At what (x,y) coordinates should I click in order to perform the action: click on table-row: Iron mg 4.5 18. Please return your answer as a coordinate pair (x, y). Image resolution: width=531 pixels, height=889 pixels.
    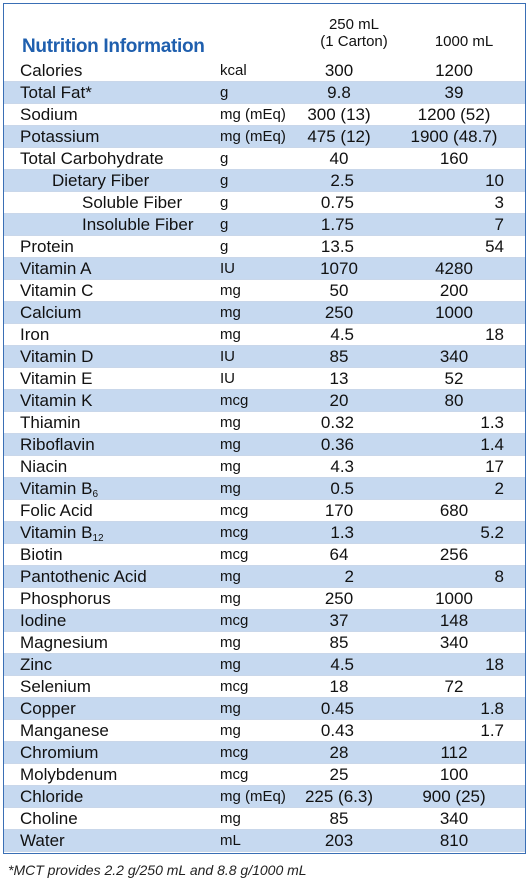
    Looking at the image, I should click on (264, 335).